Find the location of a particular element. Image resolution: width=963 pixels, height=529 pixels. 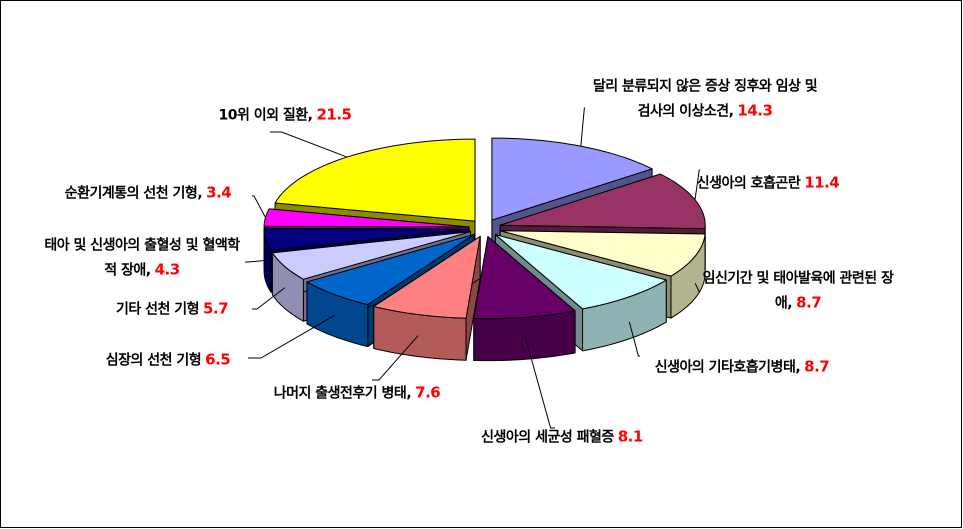

category-label: 기타 선천 기형 is located at coordinates (157, 309).